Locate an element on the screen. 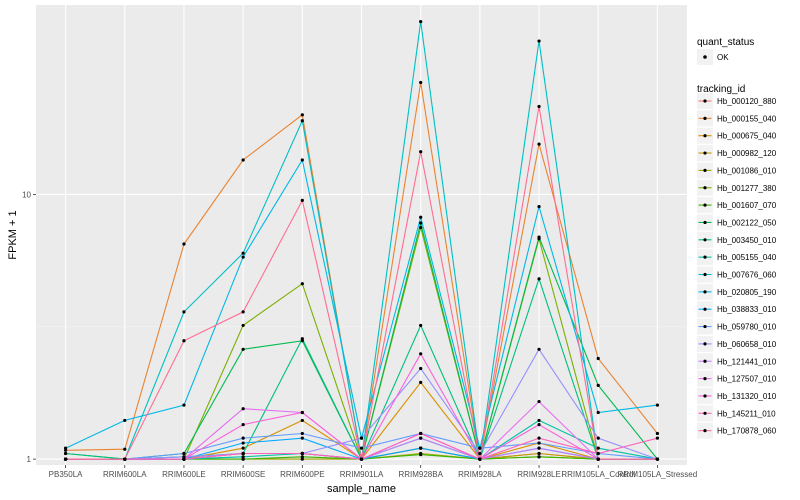 Image resolution: width=800 pixels, height=500 pixels. color-legend-label: Hb_131320_010 is located at coordinates (747, 396).